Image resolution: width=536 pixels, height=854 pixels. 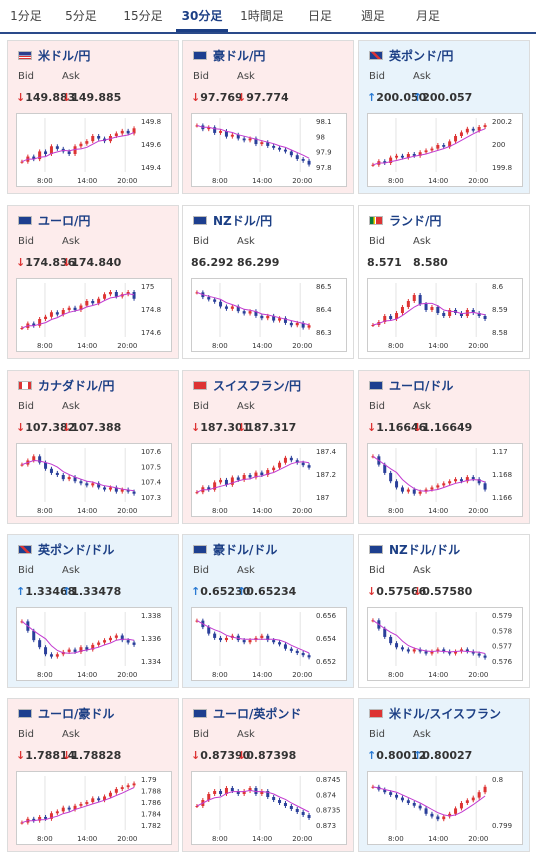 What do you see at coordinates (319, 16) in the screenshot?
I see `tab-5: 日足` at bounding box center [319, 16].